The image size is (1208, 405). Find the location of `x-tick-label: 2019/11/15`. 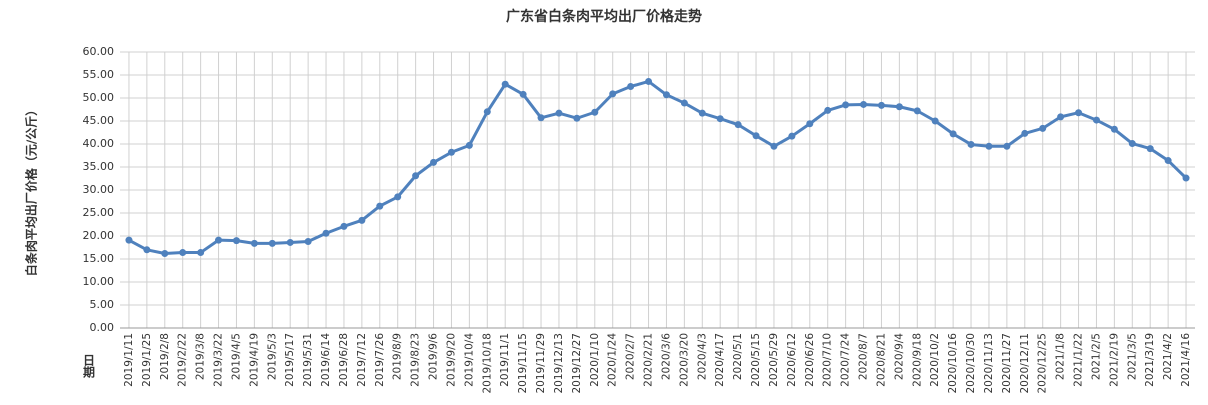

x-tick-label: 2019/11/15 is located at coordinates (523, 363).